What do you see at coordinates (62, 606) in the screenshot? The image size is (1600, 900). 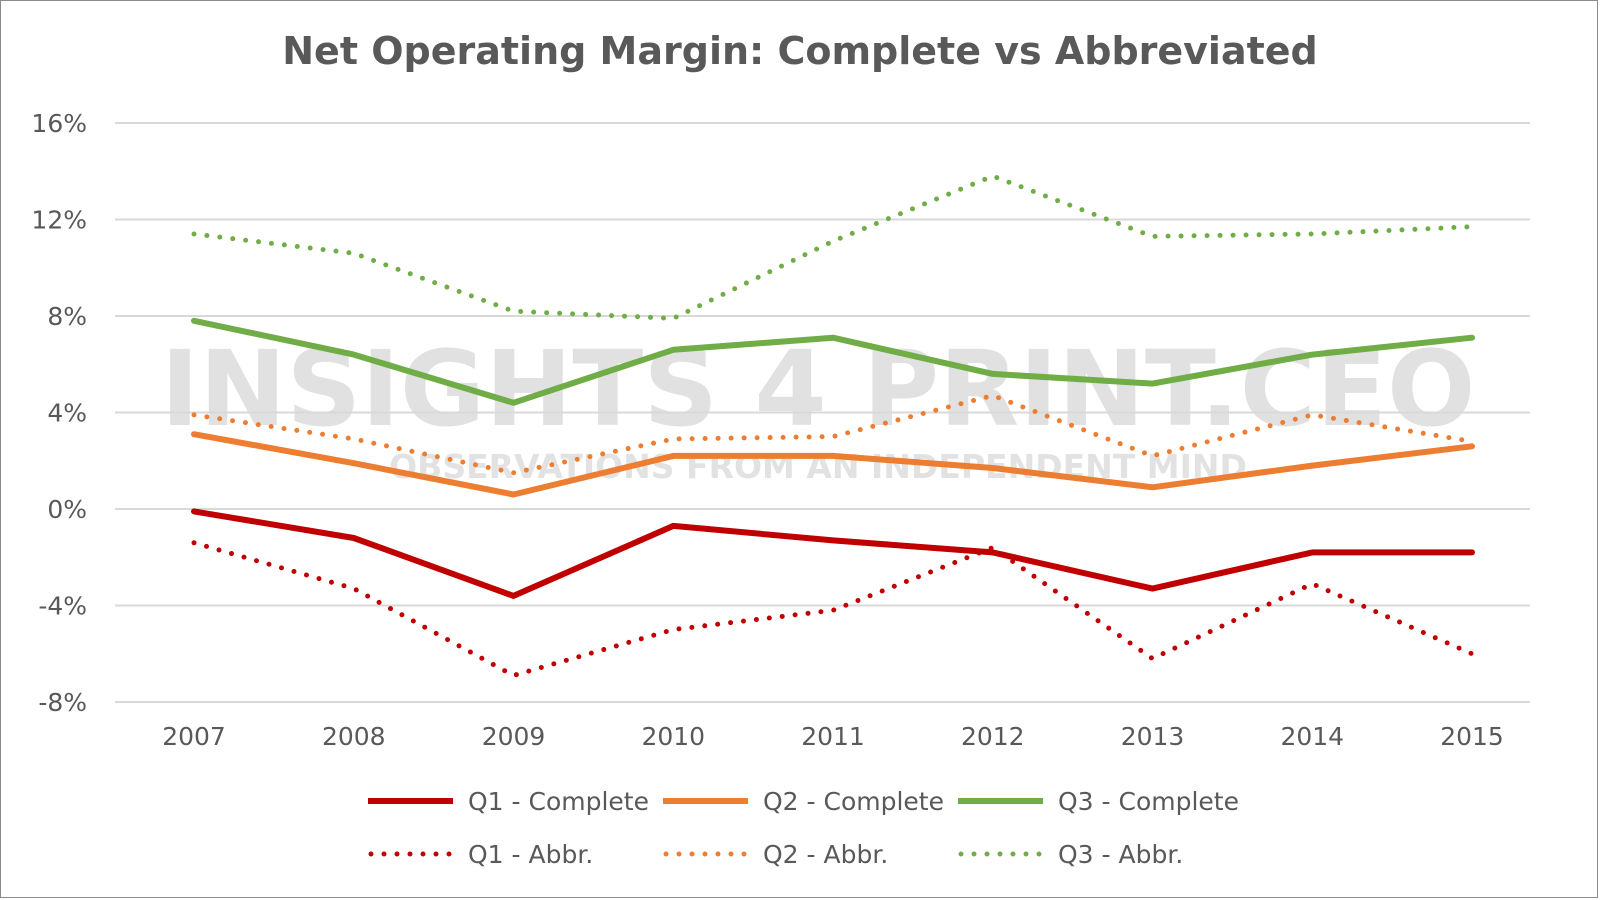 I see `y-tick-label: -4%` at bounding box center [62, 606].